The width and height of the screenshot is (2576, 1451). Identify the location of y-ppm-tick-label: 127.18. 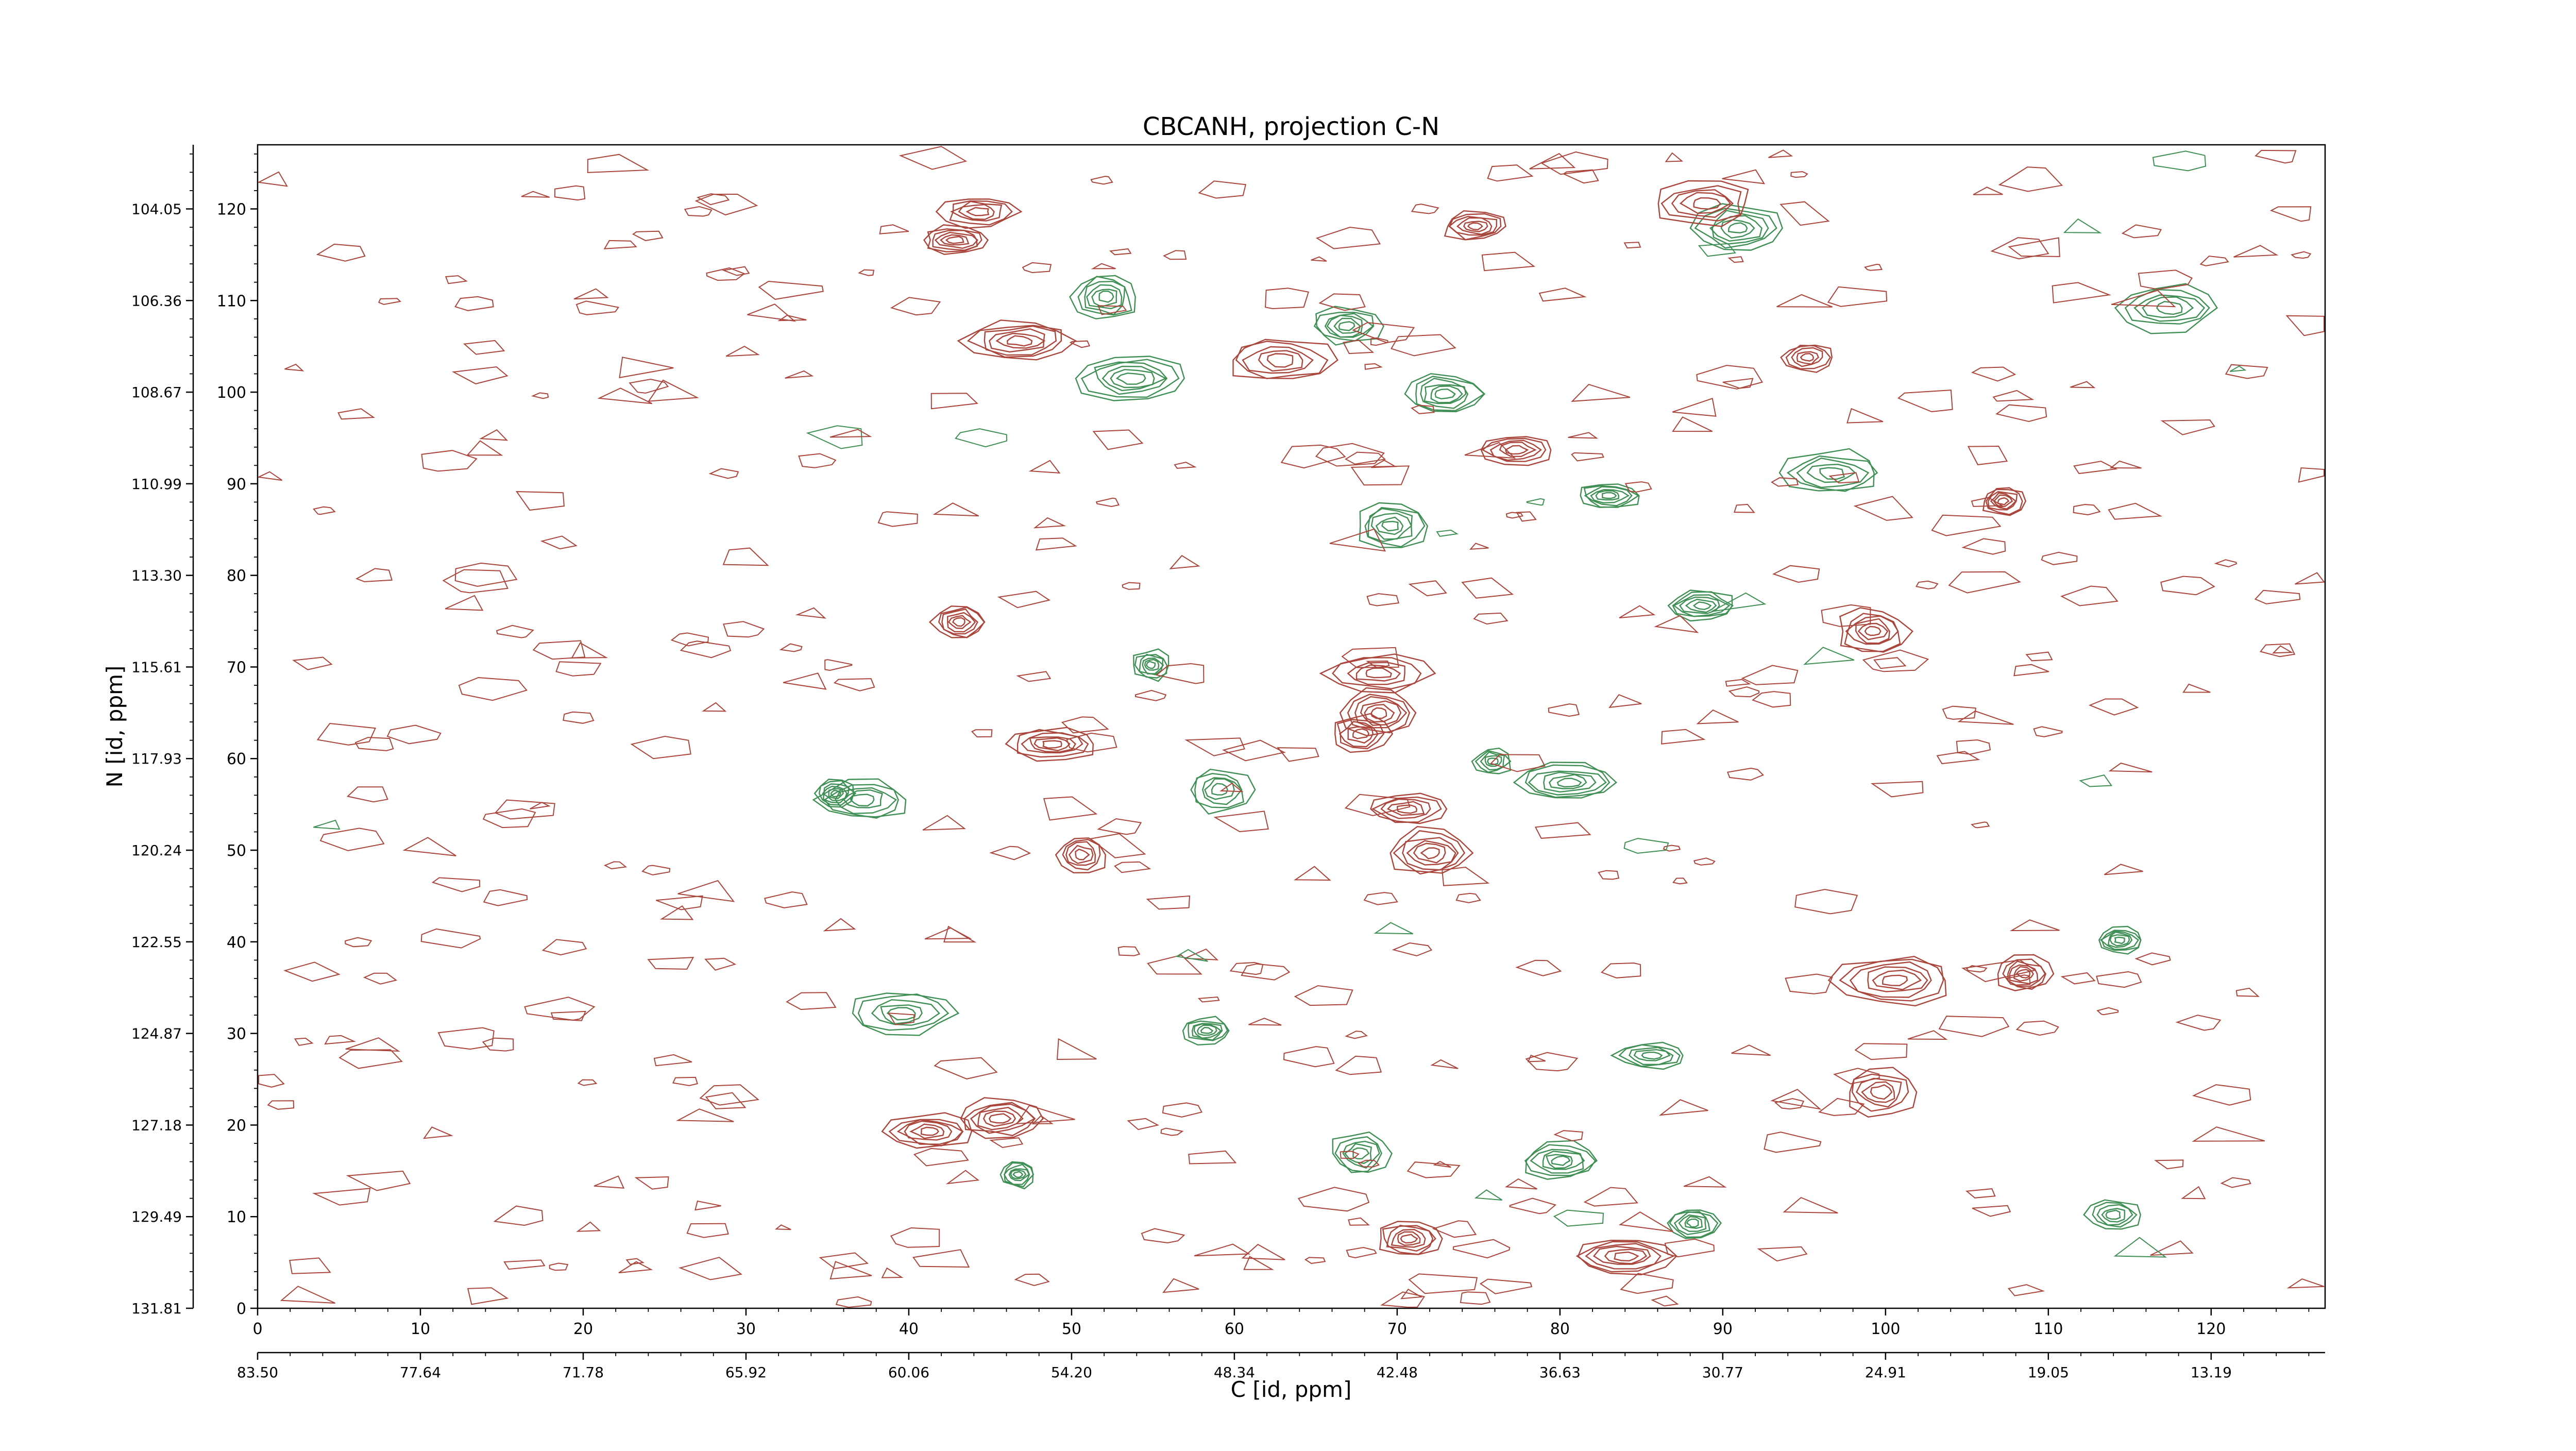
(156, 1125).